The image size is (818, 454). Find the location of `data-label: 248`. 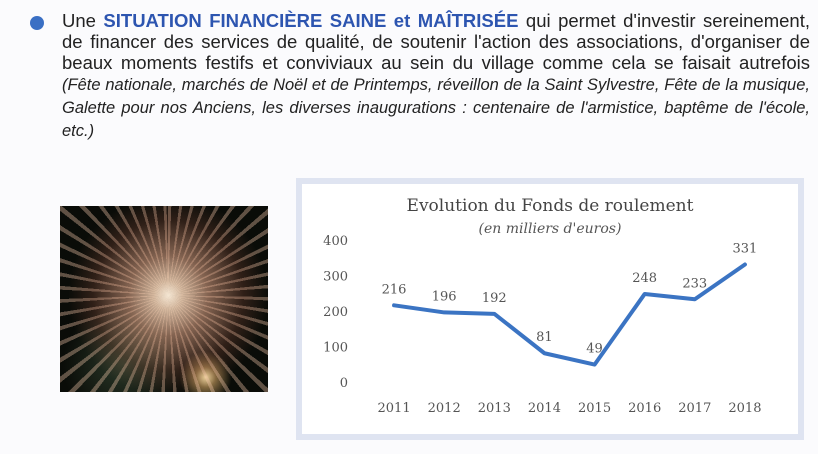

data-label: 248 is located at coordinates (644, 278).